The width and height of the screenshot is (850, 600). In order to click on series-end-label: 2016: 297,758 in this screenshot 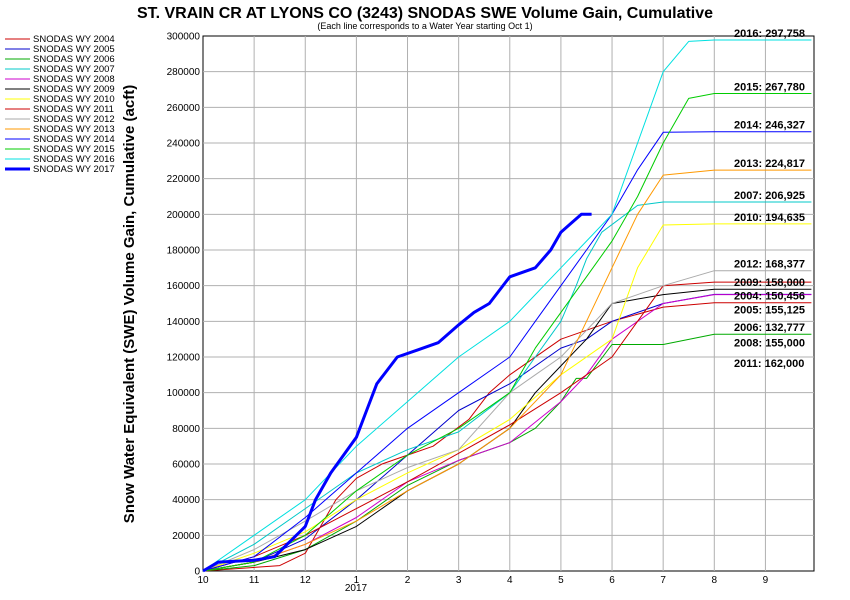, I will do `click(769, 34)`.